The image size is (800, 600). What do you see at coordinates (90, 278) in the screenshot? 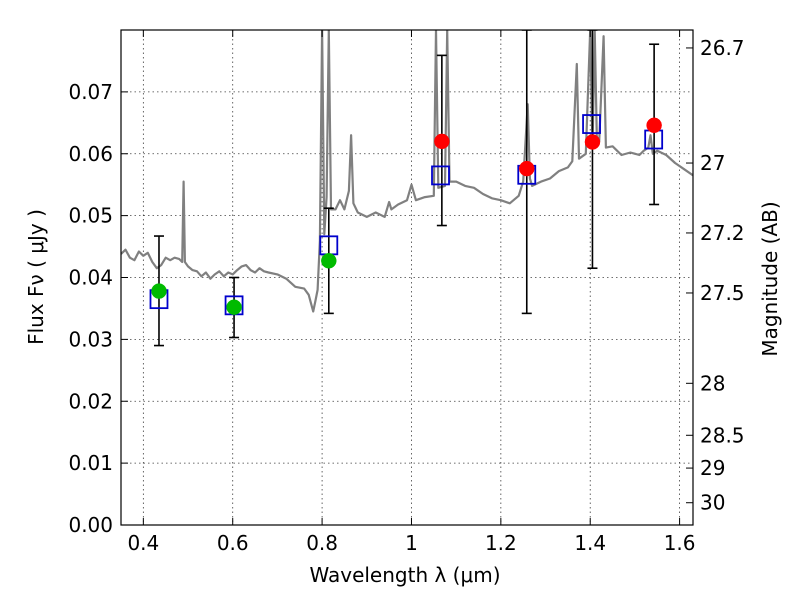
I see `y-tick-label: 0.04` at bounding box center [90, 278].